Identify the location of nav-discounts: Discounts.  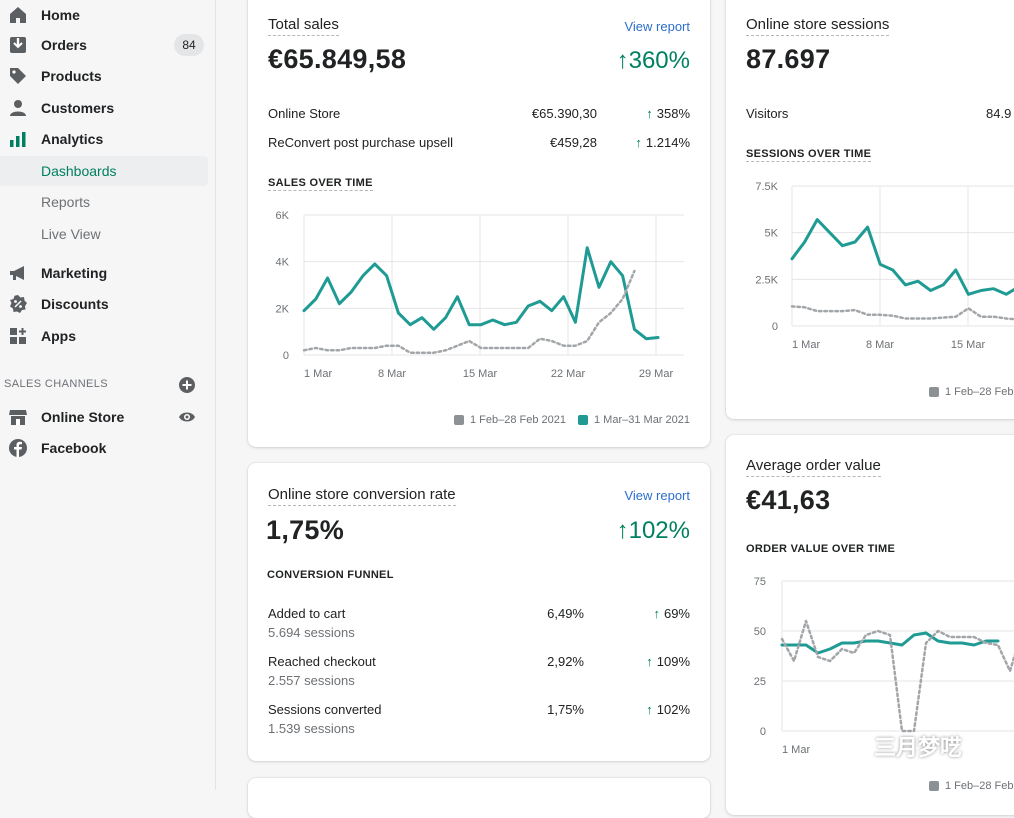
(104, 304).